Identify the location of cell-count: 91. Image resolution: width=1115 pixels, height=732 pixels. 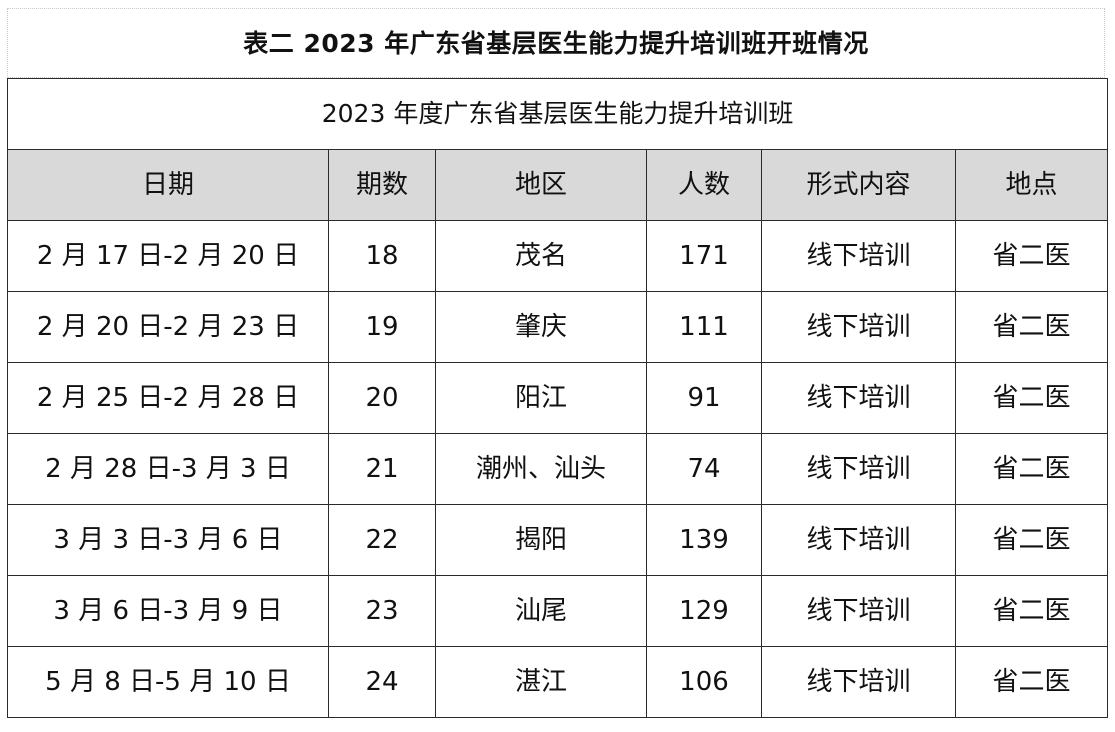
(704, 398).